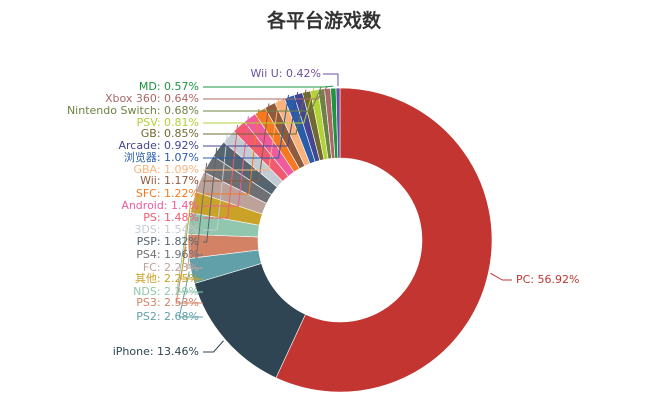 Image resolution: width=648 pixels, height=407 pixels. Describe the element at coordinates (167, 193) in the screenshot. I see `slice-label-sfc: SFC: 1.22%` at that location.